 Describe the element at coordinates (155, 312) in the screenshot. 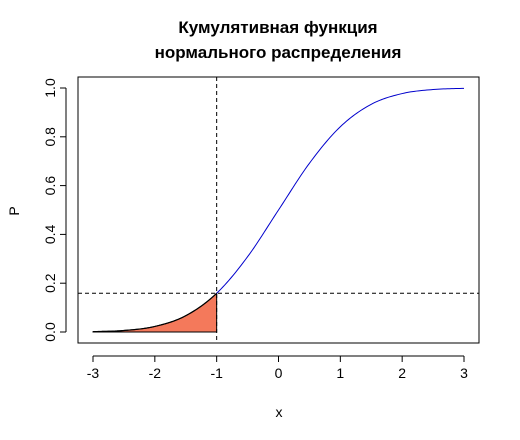

I see `cdf-line-shaded-part` at that location.